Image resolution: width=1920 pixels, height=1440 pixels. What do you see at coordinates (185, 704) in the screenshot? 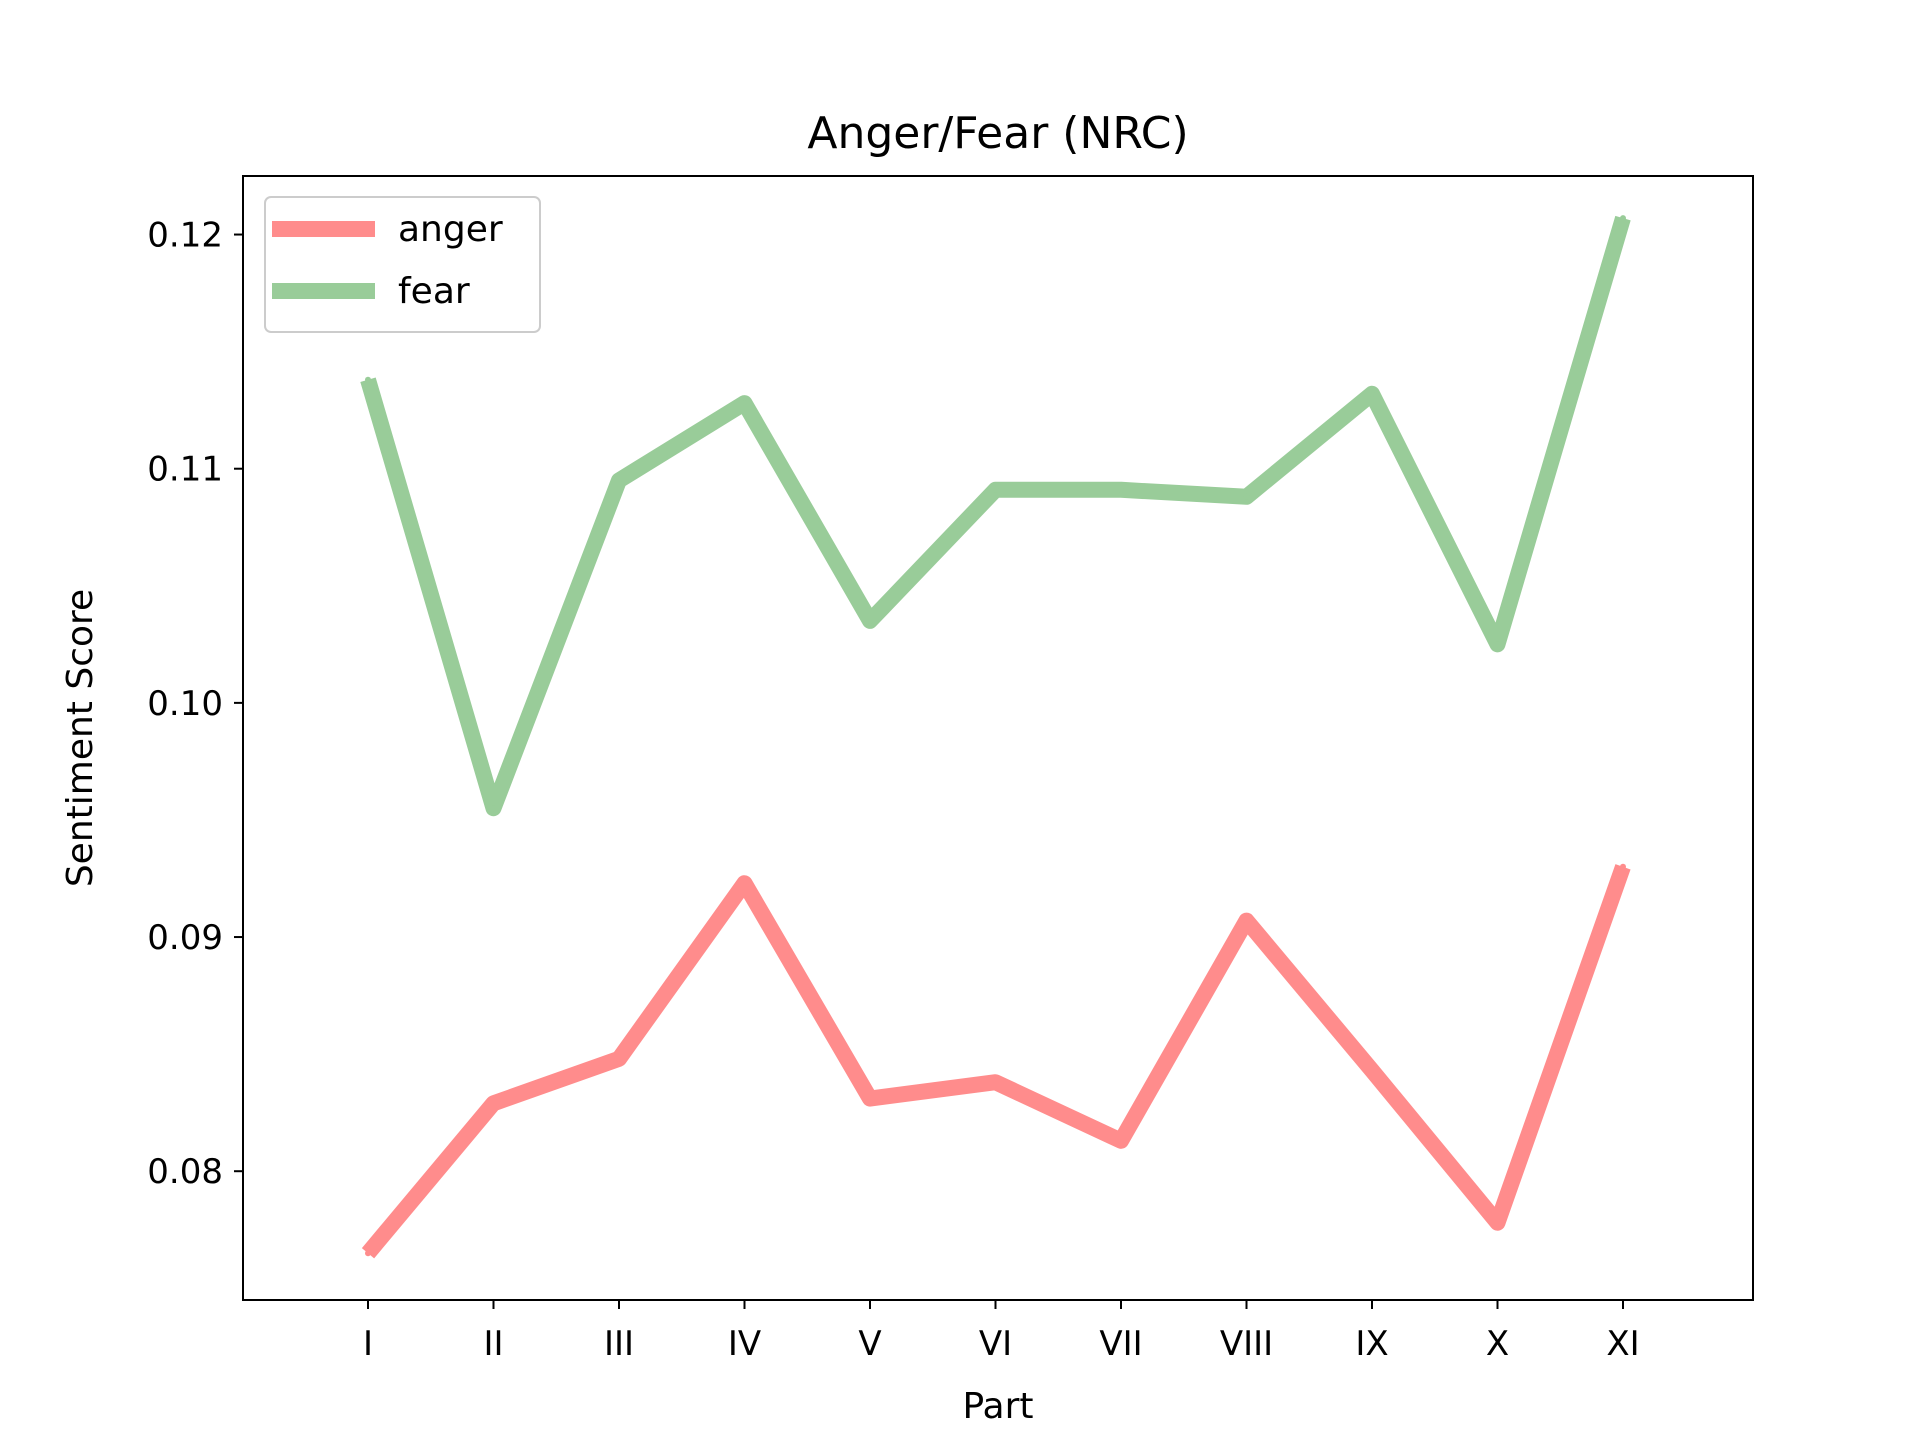
I see `y-tick-label: 0.10` at bounding box center [185, 704].